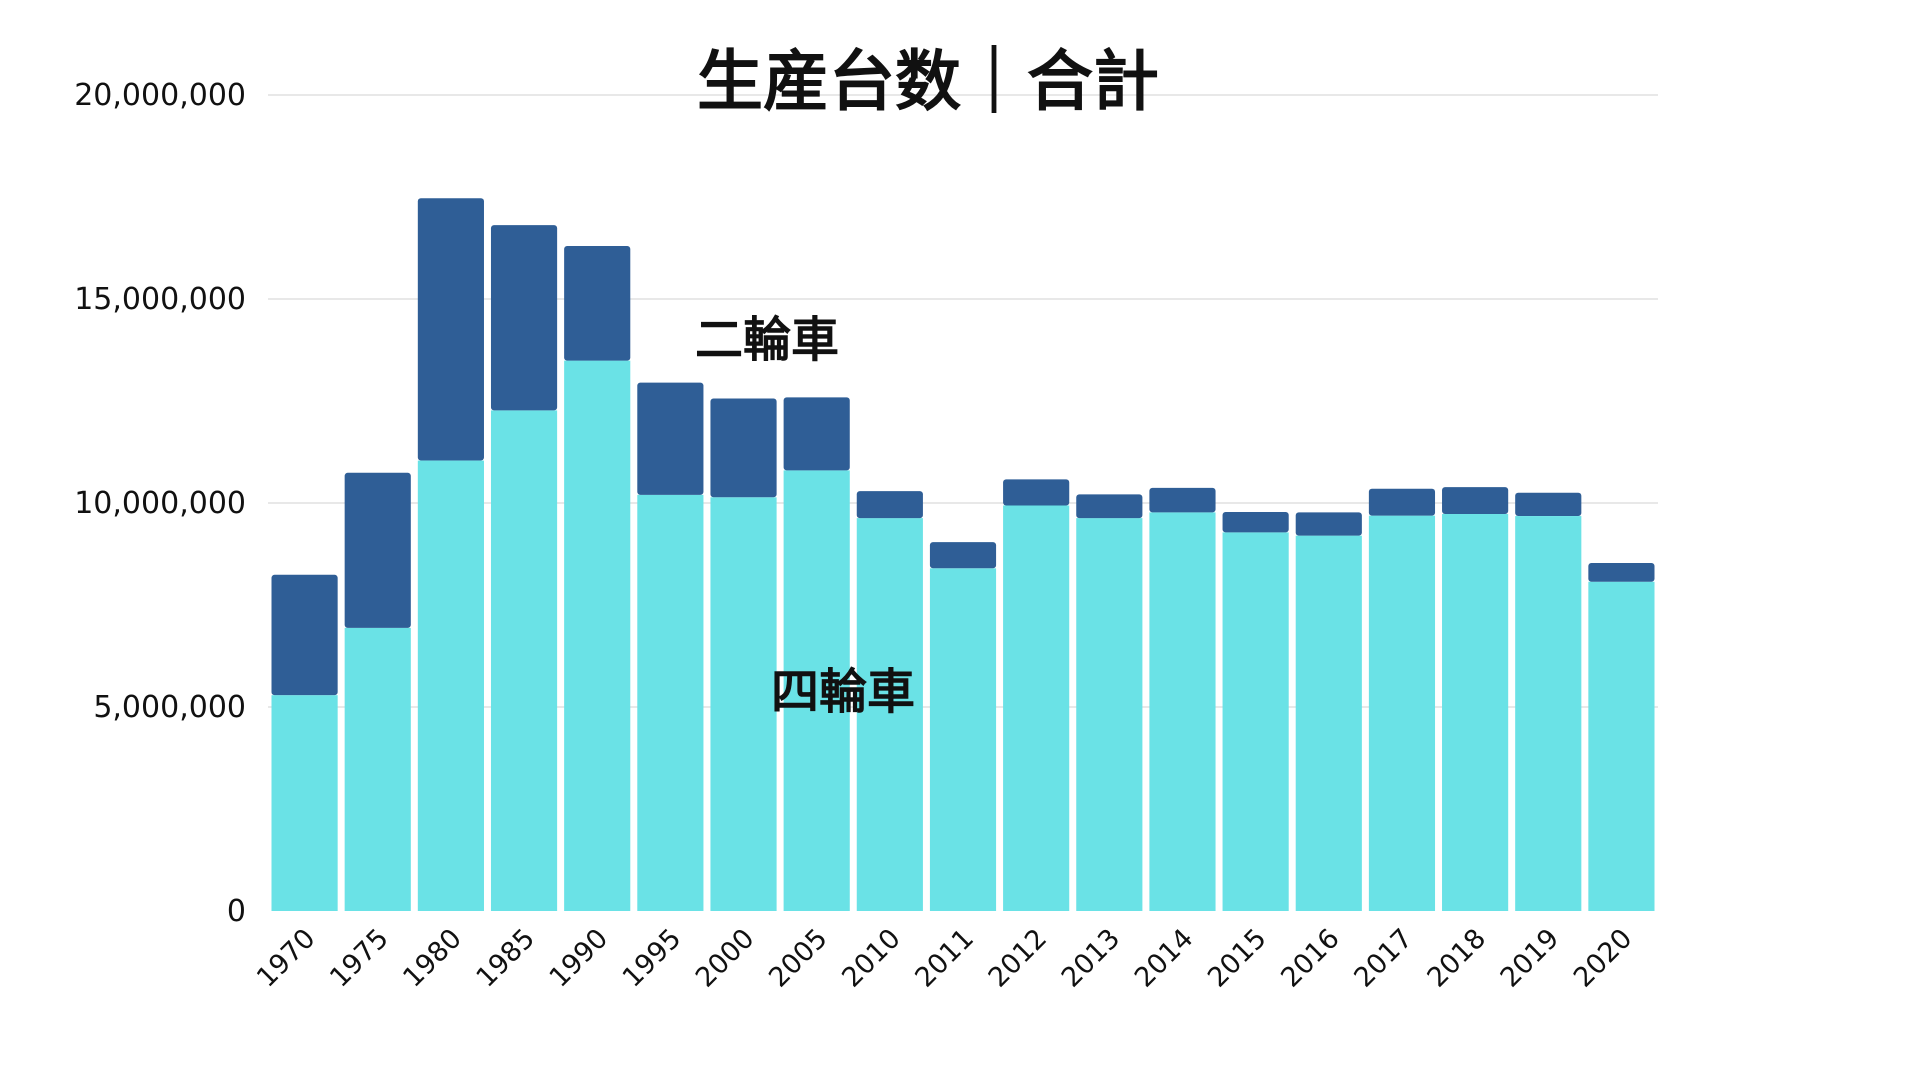 This screenshot has height=1080, width=1920. What do you see at coordinates (169, 707) in the screenshot?
I see `y-tick-label: 5,000,000` at bounding box center [169, 707].